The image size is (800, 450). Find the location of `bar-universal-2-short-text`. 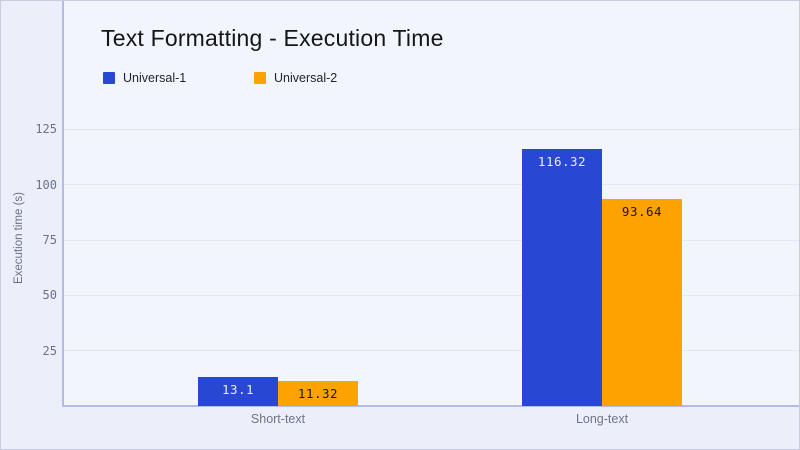

bar-universal-2-short-text is located at coordinates (318, 393).